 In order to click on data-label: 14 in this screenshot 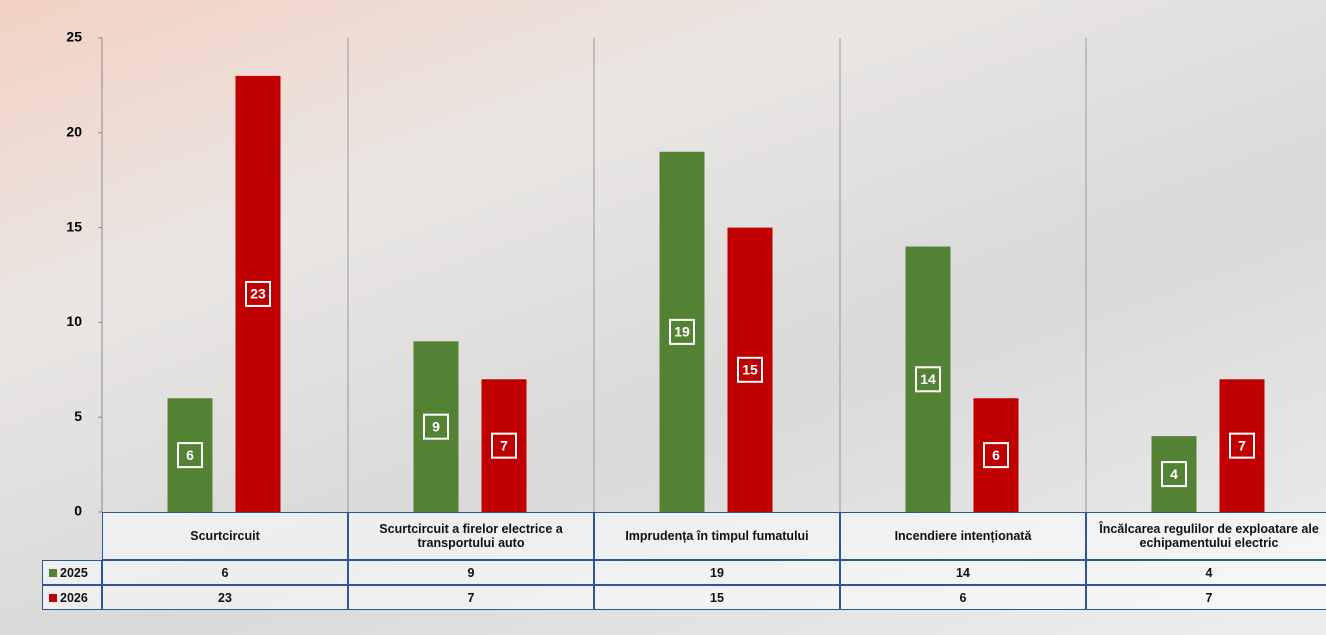, I will do `click(928, 379)`.